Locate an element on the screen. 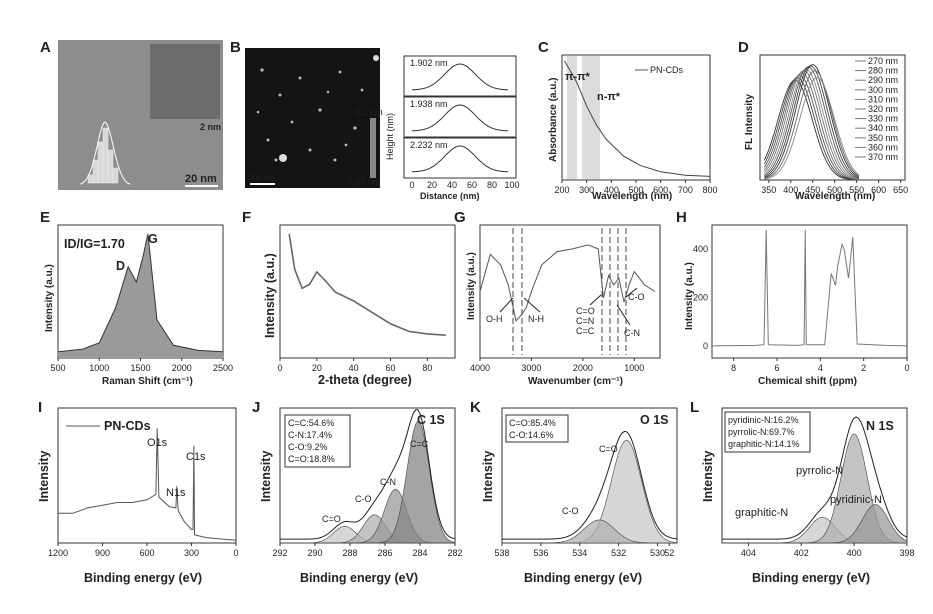 The height and width of the screenshot is (614, 933). x-tick-labels: 1200 900 600 300 0 is located at coordinates (143, 550).